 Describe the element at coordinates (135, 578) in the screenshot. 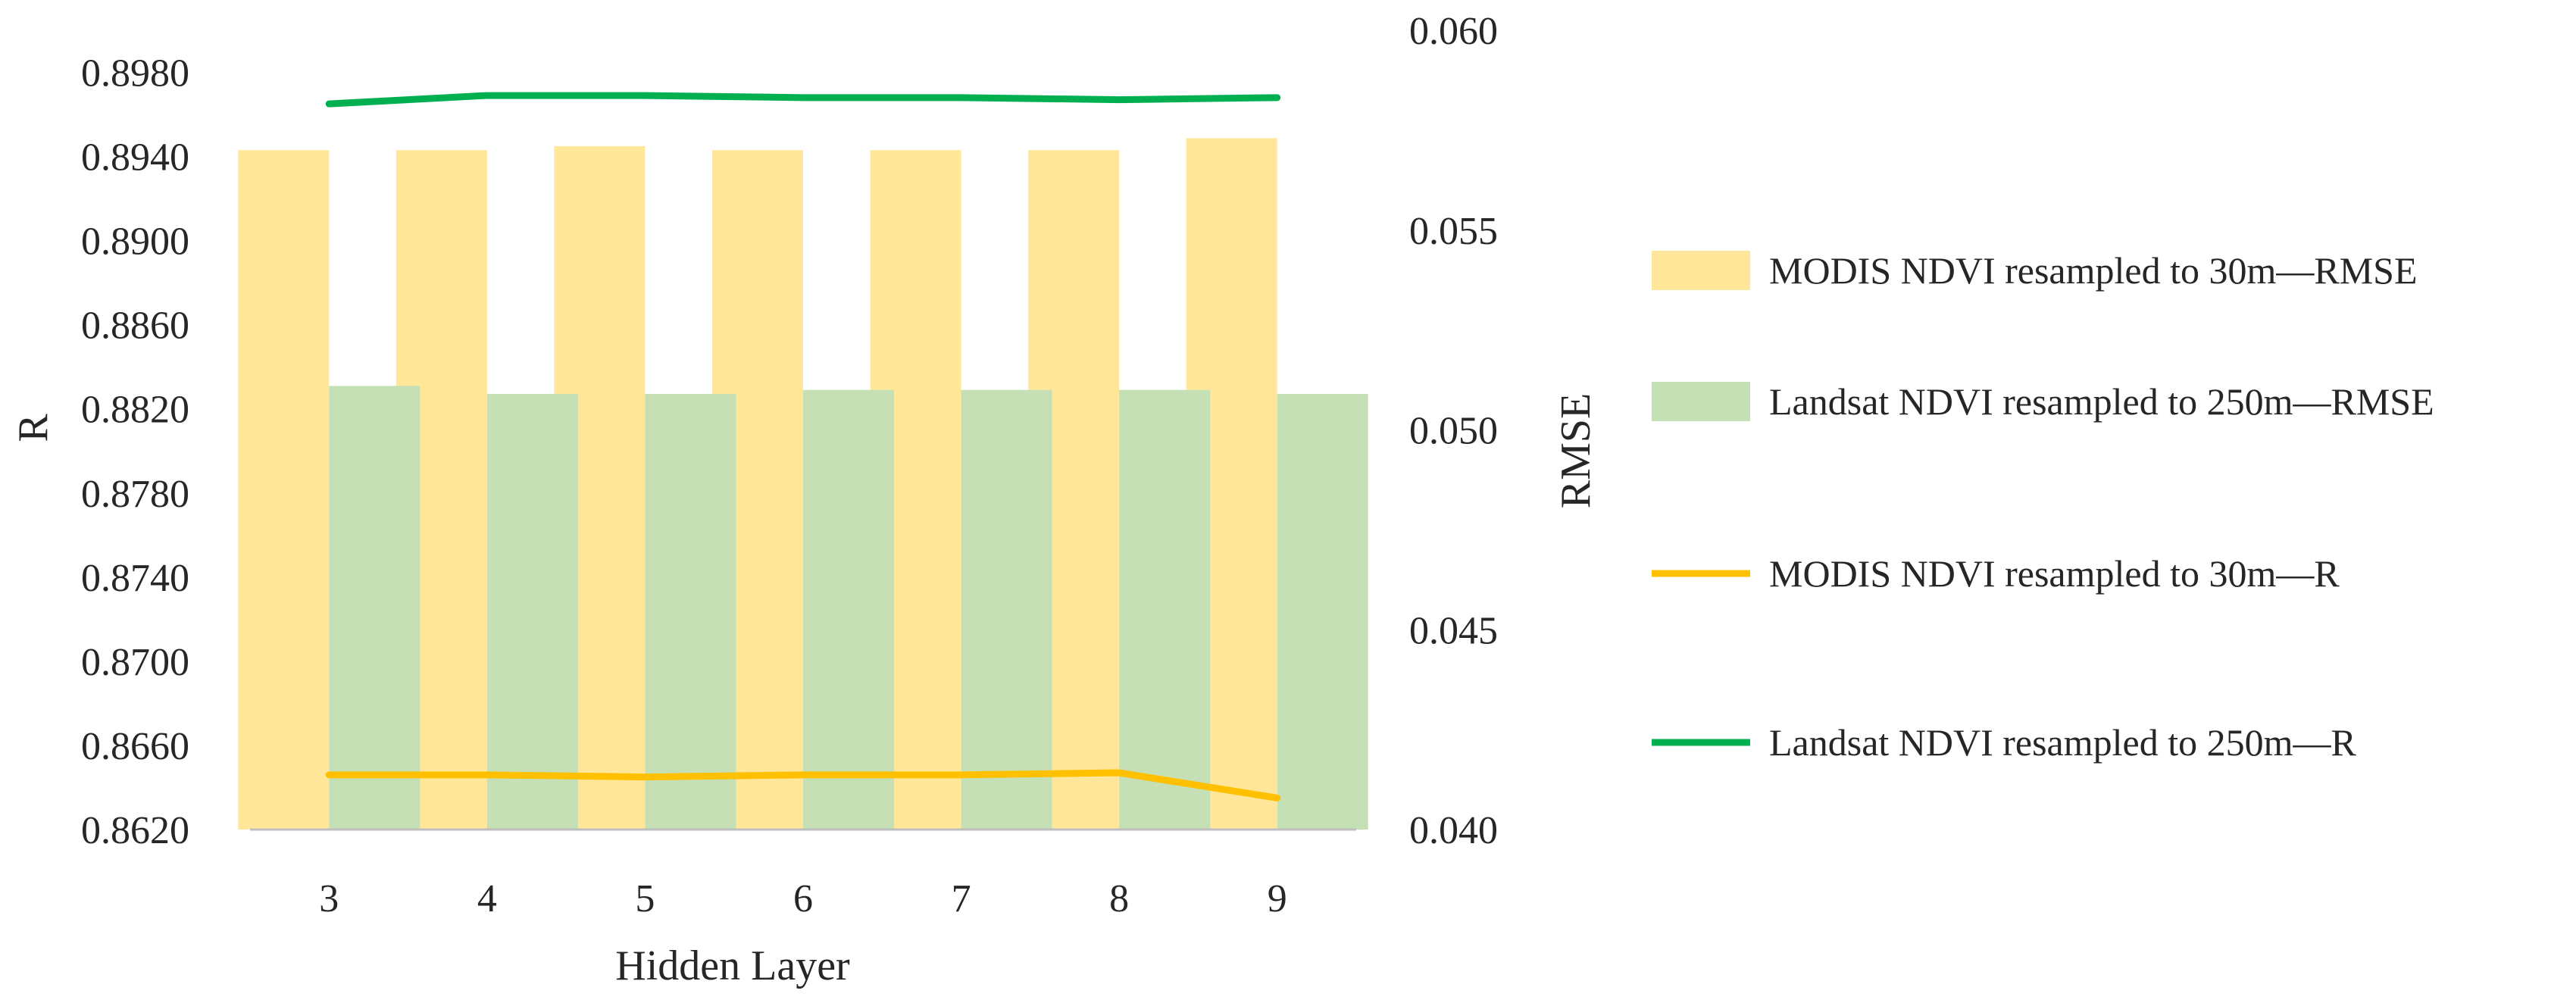

I see `y-left-tick-label: 0.8740` at that location.